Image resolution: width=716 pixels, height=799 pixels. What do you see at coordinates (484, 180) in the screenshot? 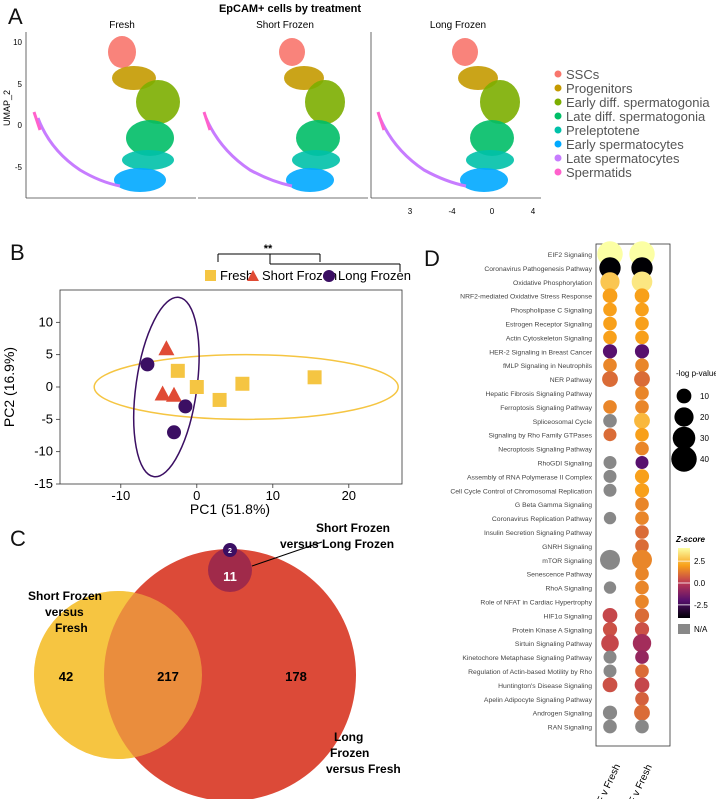
I see `cluster-early-spermatocytes` at bounding box center [484, 180].